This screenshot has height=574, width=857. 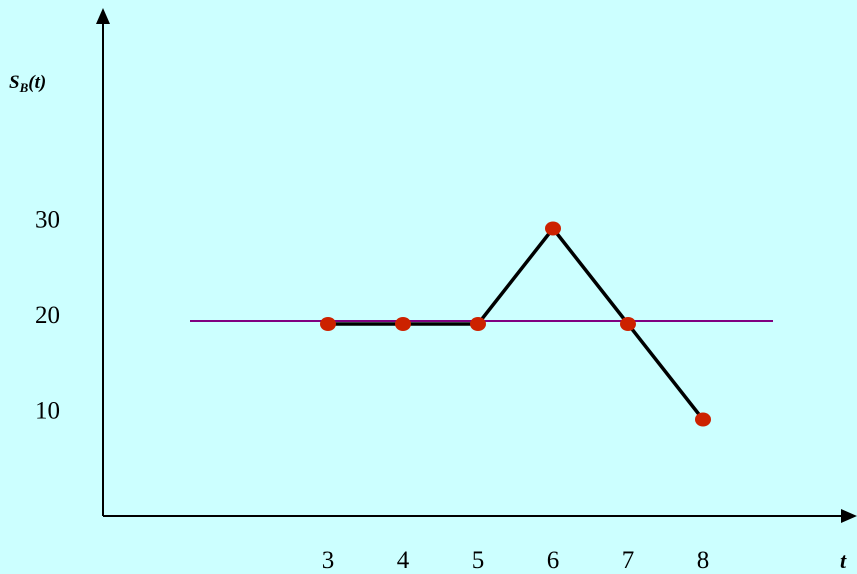 What do you see at coordinates (103, 16) in the screenshot?
I see `y-axis-arrow-icon` at bounding box center [103, 16].